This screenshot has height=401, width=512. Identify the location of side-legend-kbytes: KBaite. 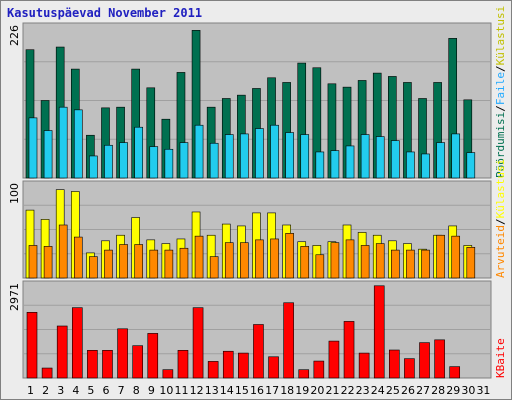
(500, 358).